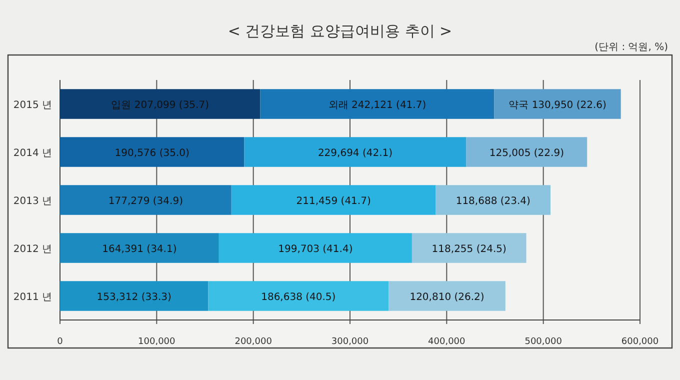 Image resolution: width=680 pixels, height=380 pixels. What do you see at coordinates (32, 249) in the screenshot?
I see `ytick-label: 2012 년` at bounding box center [32, 249].